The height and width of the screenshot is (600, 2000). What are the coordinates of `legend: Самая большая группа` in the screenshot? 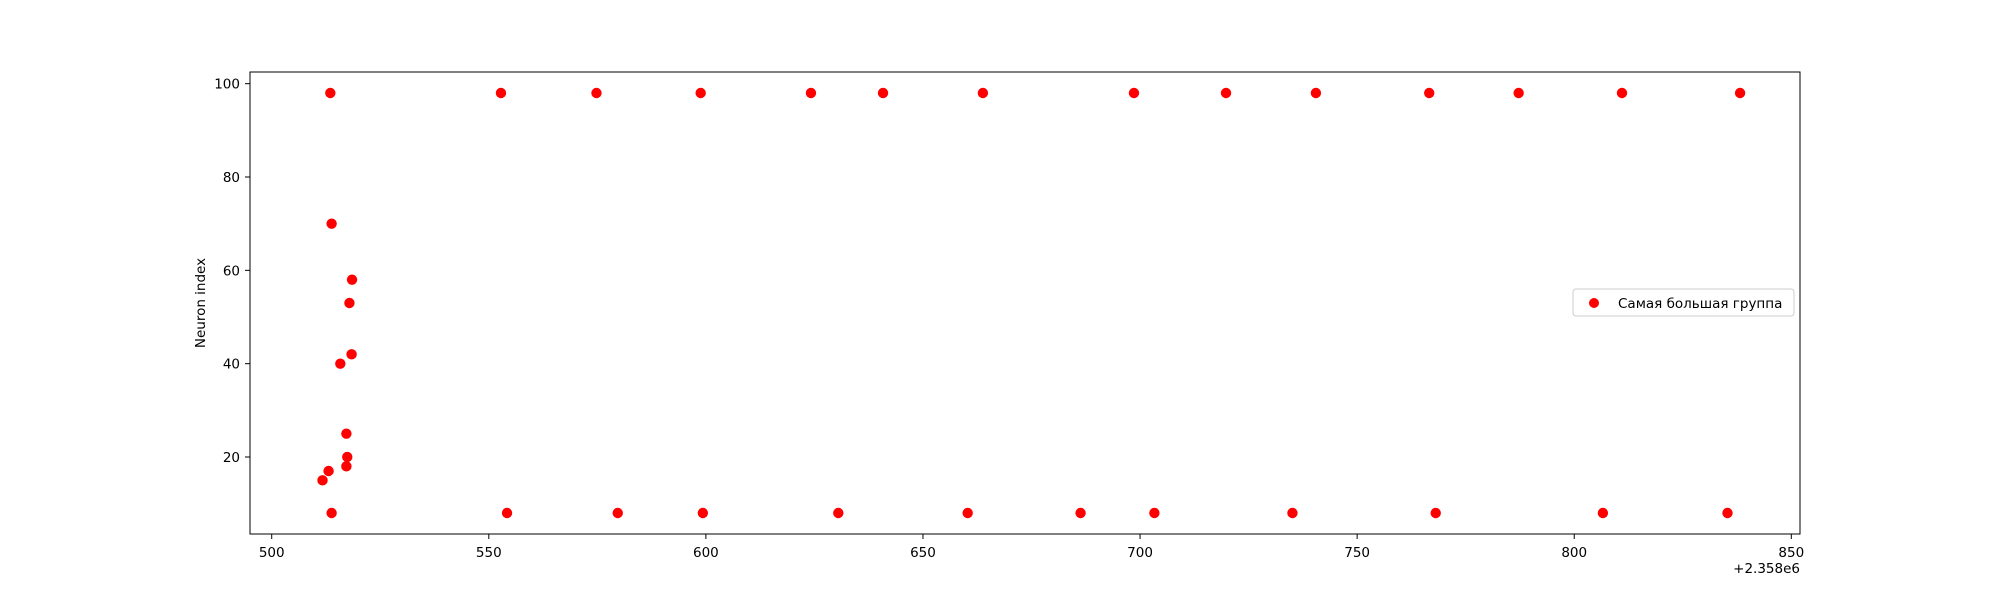 It's located at (1683, 302).